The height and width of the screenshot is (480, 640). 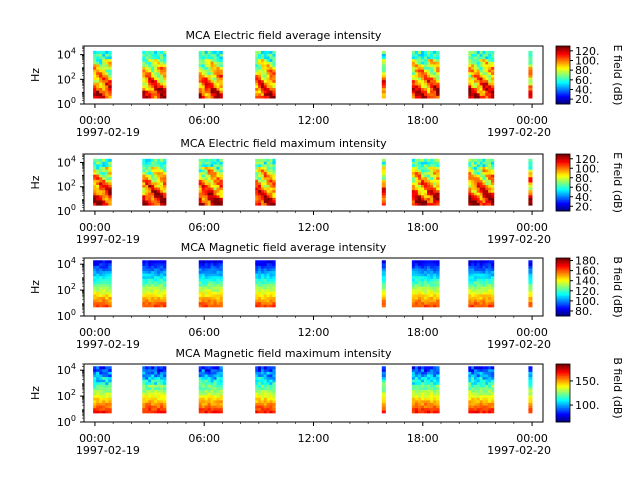 What do you see at coordinates (584, 197) in the screenshot?
I see `colorbar-tick-label: 40.` at bounding box center [584, 197].